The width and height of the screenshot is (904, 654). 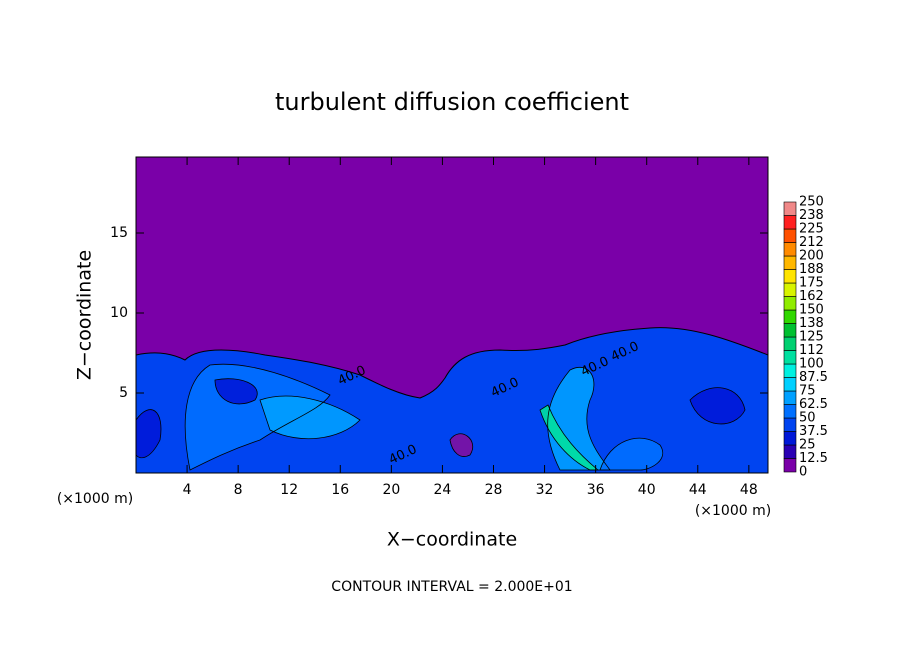 What do you see at coordinates (807, 418) in the screenshot?
I see `colorbar-label: 50` at bounding box center [807, 418].